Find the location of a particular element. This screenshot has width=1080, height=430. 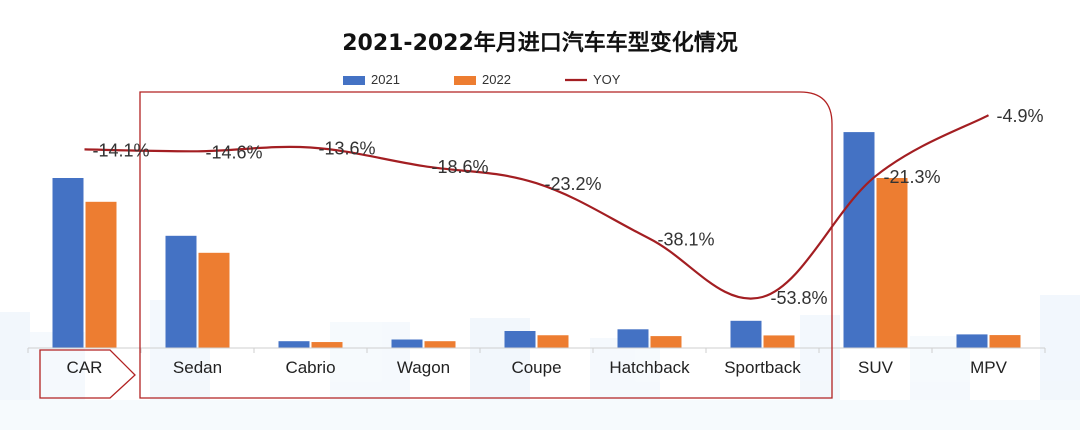

bar-2021-cabrio is located at coordinates (294, 344).